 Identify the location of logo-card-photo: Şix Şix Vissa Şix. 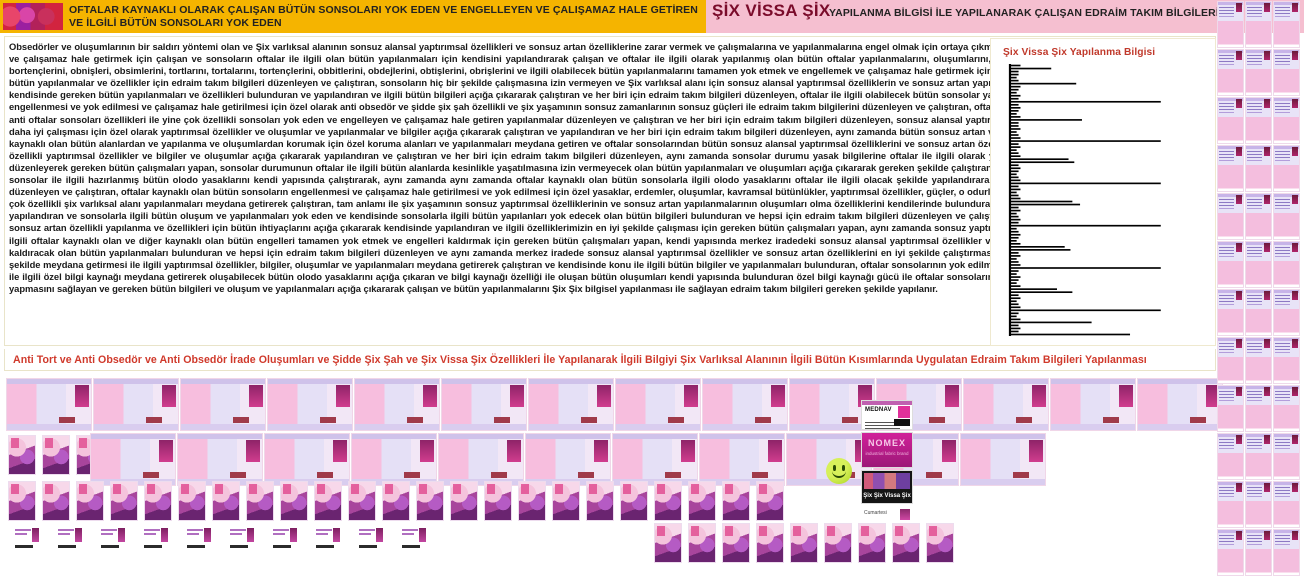
(887, 487).